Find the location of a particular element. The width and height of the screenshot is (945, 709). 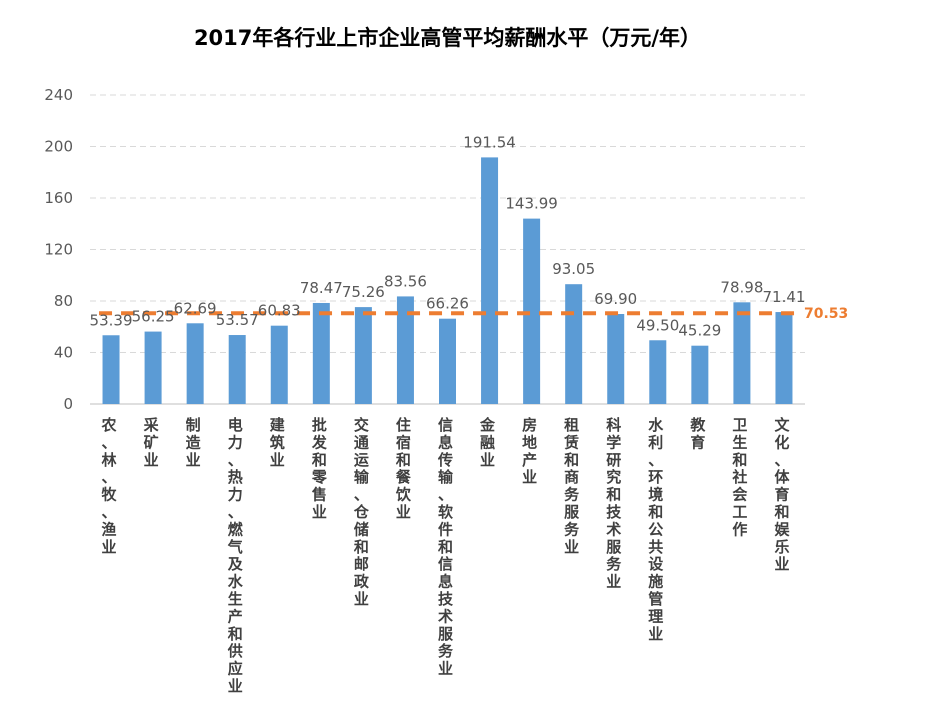

data-label: 56.25 is located at coordinates (153, 317).